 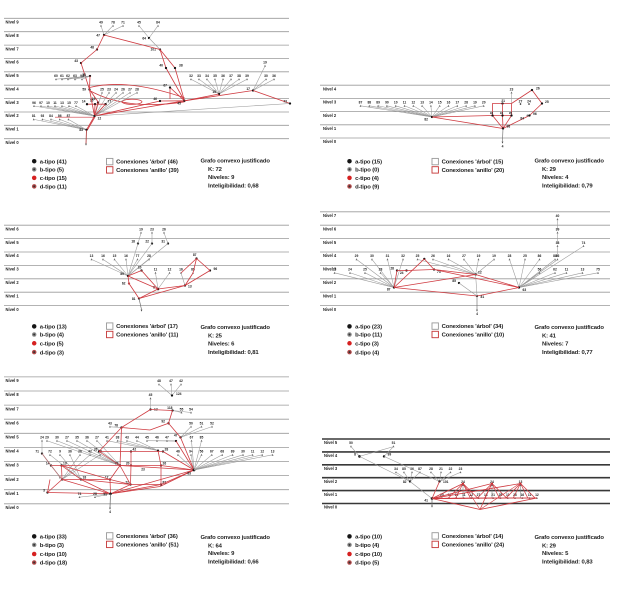 What do you see at coordinates (368, 336) in the screenshot?
I see `svg-text: b-tipo (11)` at bounding box center [368, 336].